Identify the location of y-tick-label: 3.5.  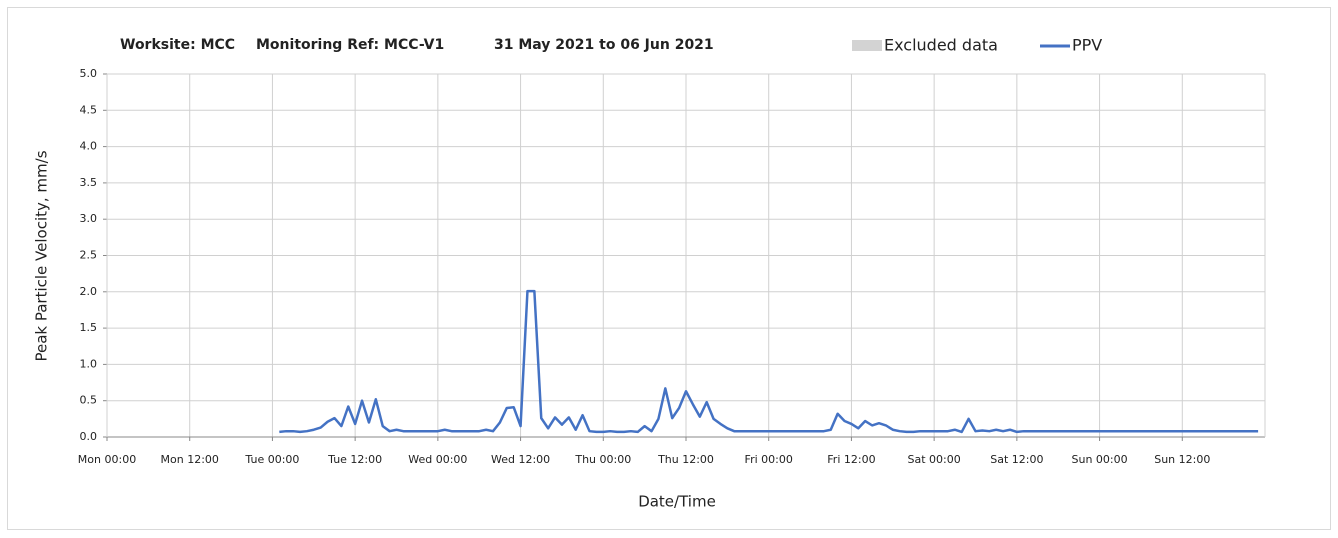
(89, 182).